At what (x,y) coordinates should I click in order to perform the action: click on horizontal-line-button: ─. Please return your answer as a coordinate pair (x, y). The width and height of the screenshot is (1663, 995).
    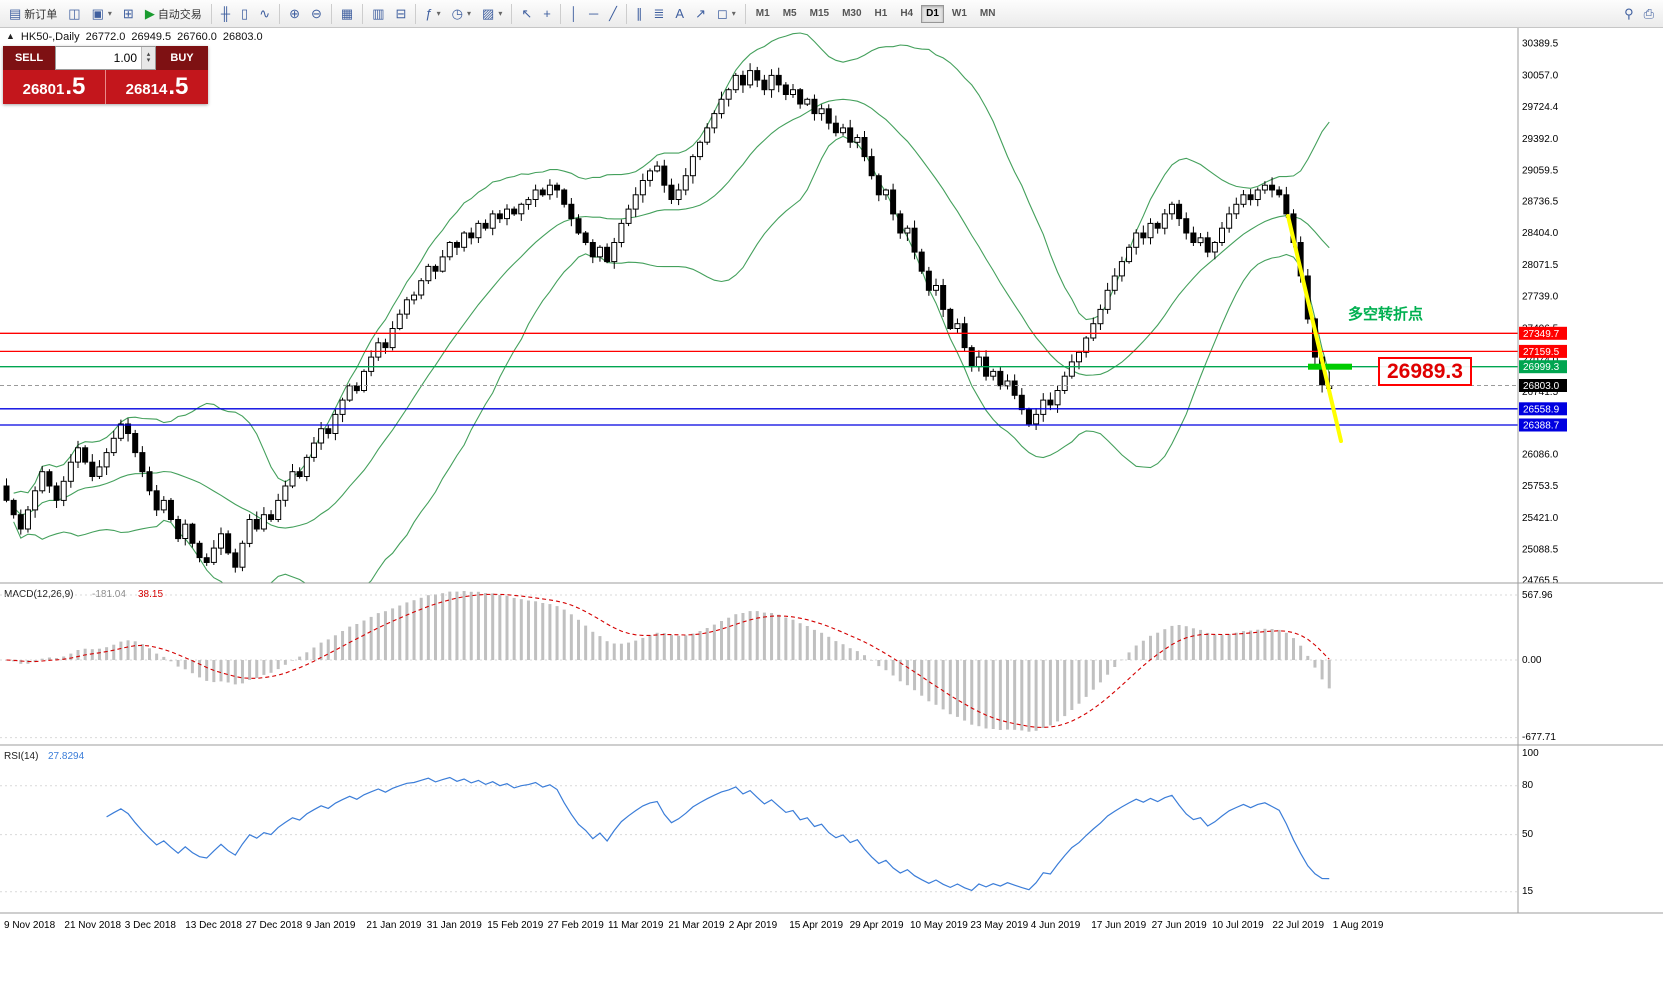
    Looking at the image, I should click on (593, 14).